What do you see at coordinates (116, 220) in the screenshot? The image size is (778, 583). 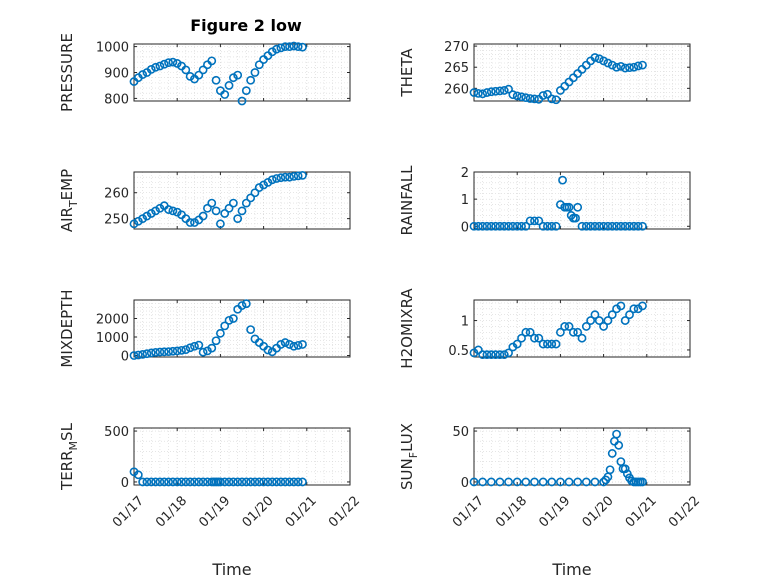 I see `y-tick-label: 250` at bounding box center [116, 220].